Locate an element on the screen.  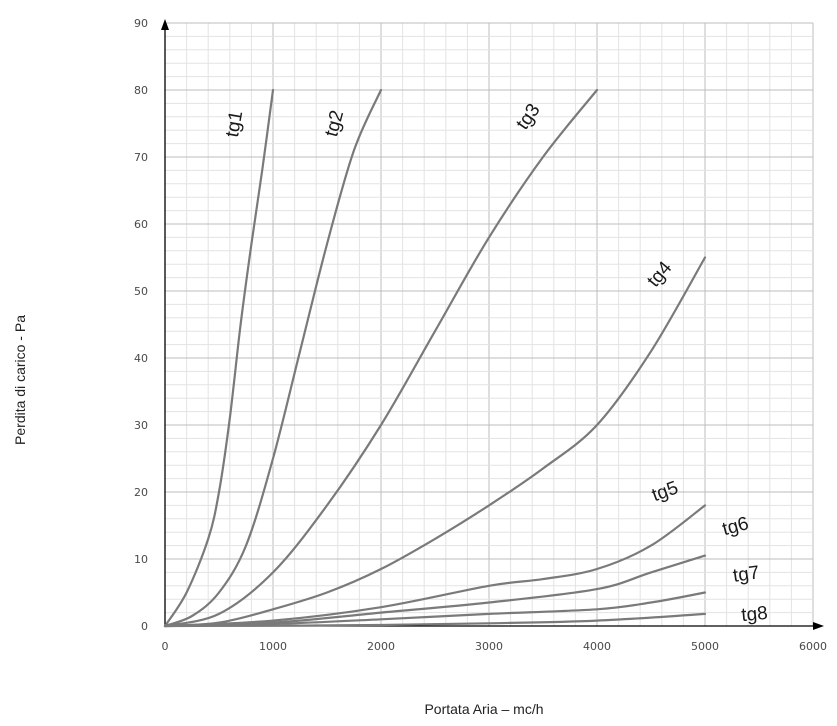
series-line-tg6 is located at coordinates (435, 591).